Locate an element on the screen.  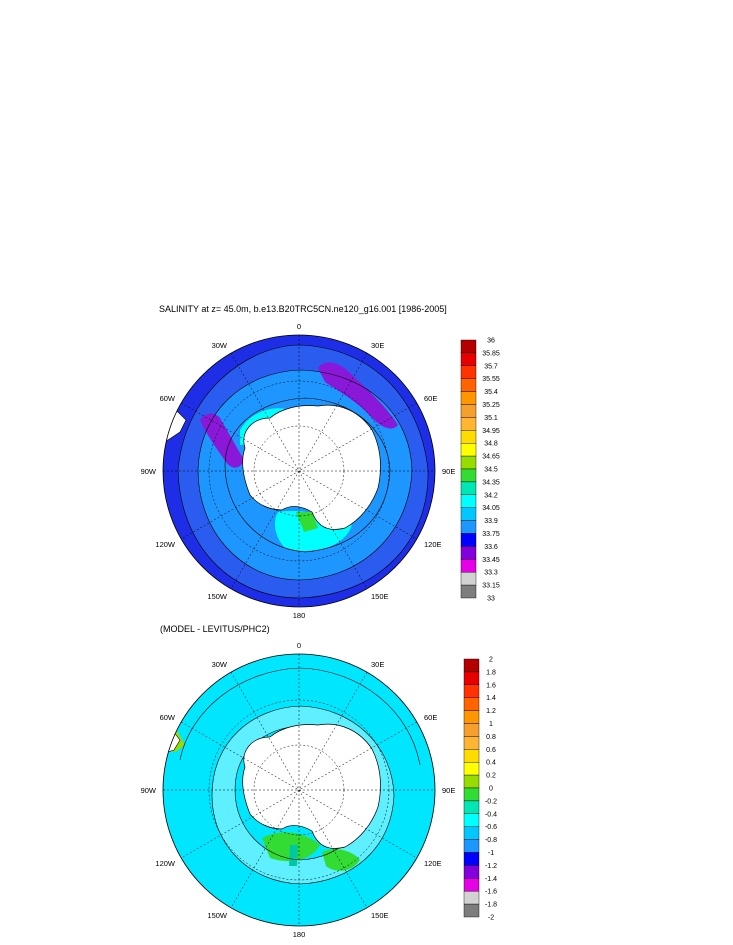
difference-lon-label-120e: 120E is located at coordinates (433, 863).